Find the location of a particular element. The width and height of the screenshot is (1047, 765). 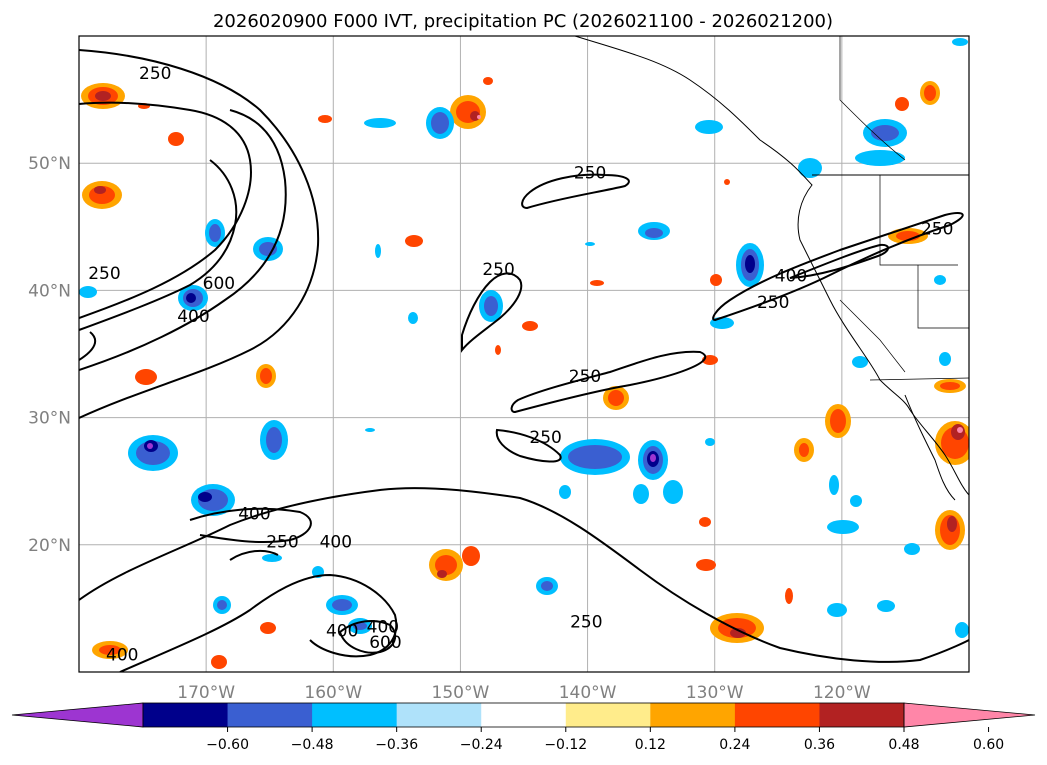

ivt-contour-small-b is located at coordinates (254, 555).